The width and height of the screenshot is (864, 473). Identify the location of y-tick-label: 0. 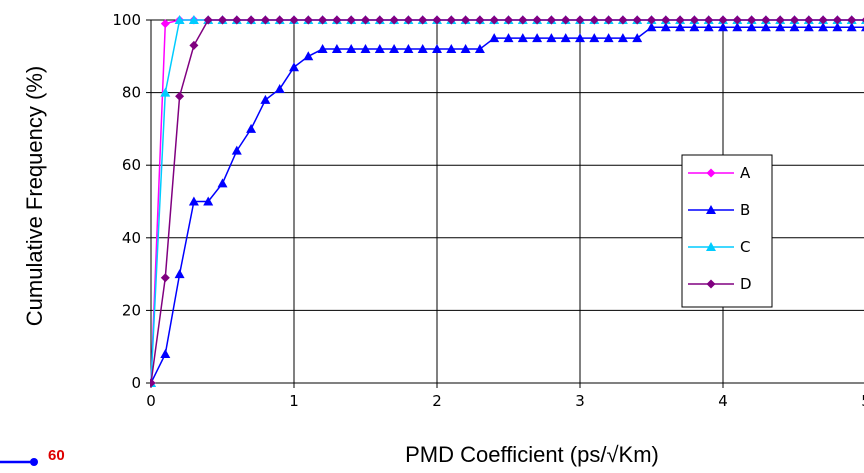
(136, 383).